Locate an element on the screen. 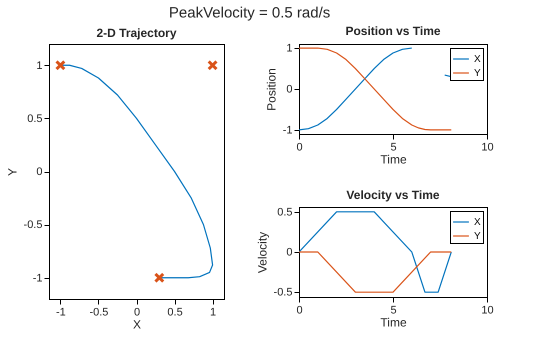 The image size is (560, 337). chart-title: Position vs Time is located at coordinates (393, 31).